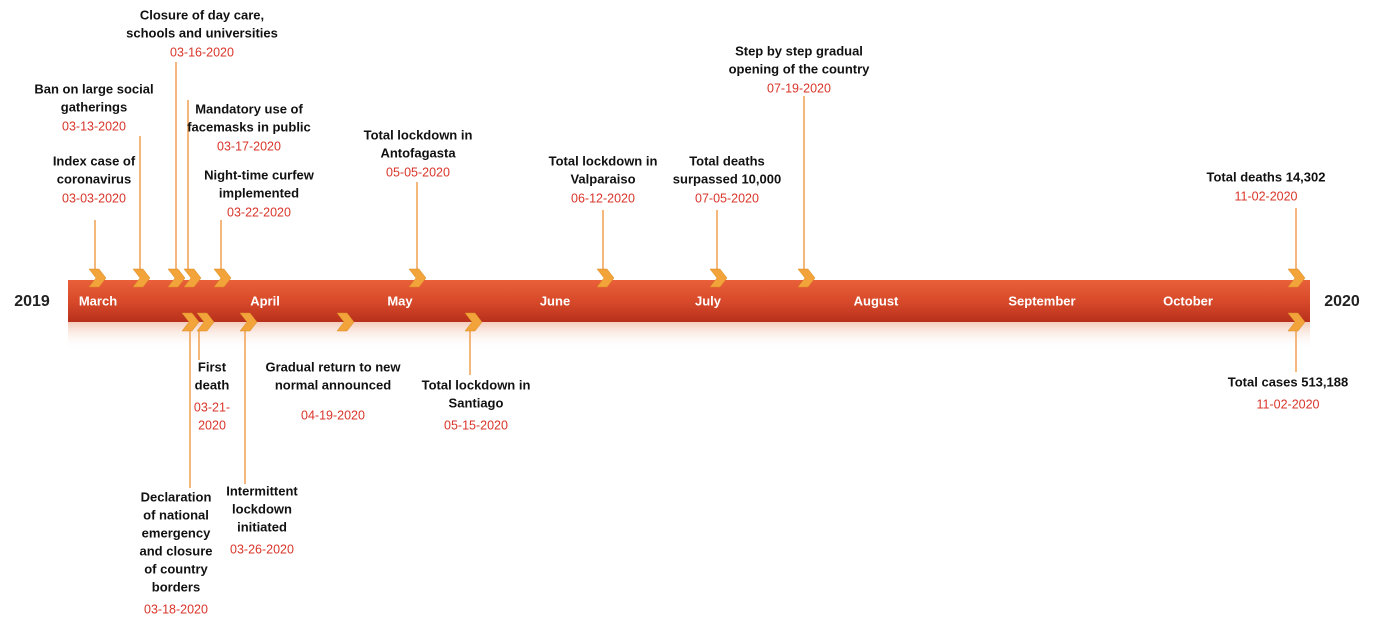  I want to click on event-date: 2020, so click(212, 425).